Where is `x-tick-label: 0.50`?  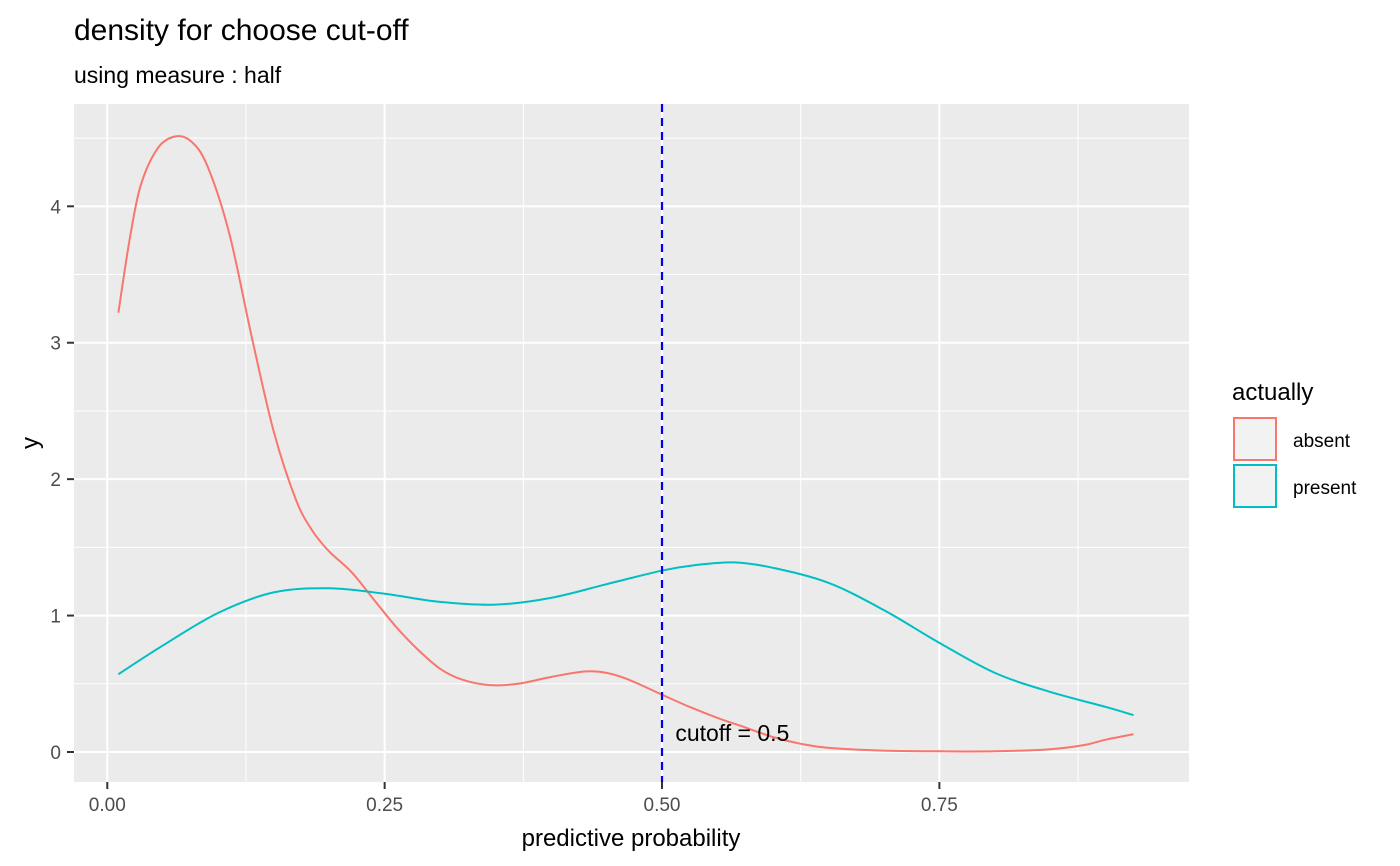
x-tick-label: 0.50 is located at coordinates (662, 805).